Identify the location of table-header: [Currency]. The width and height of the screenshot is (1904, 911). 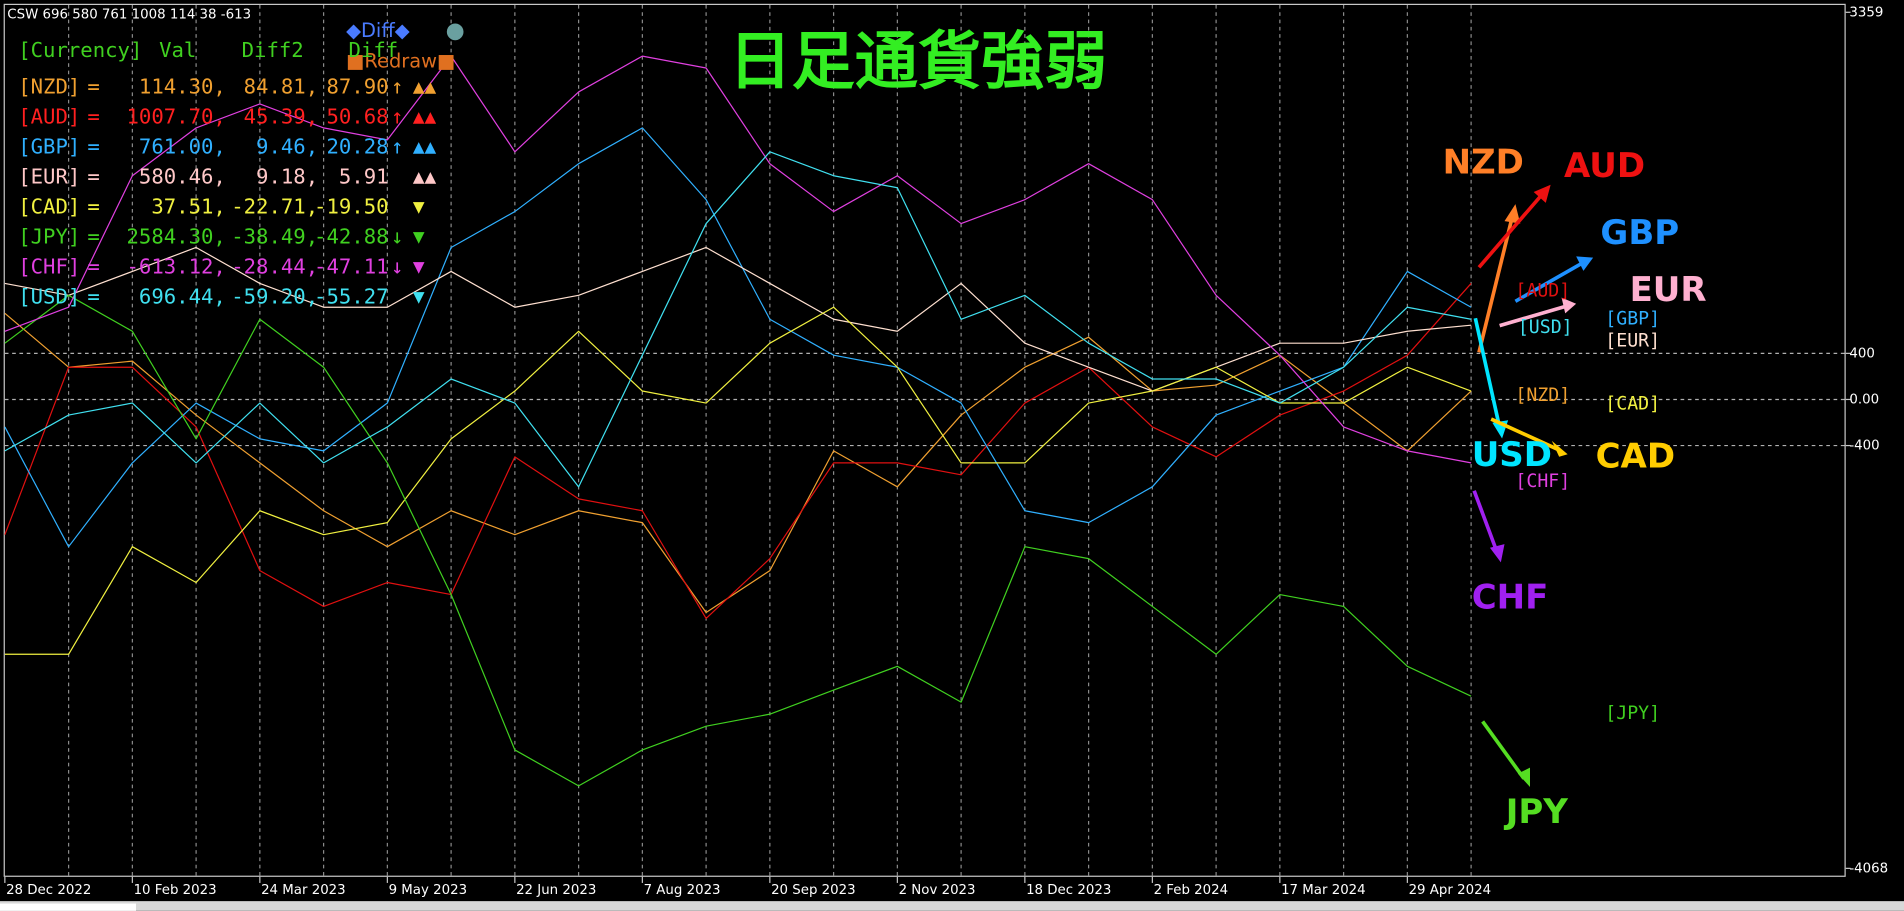
(80, 50).